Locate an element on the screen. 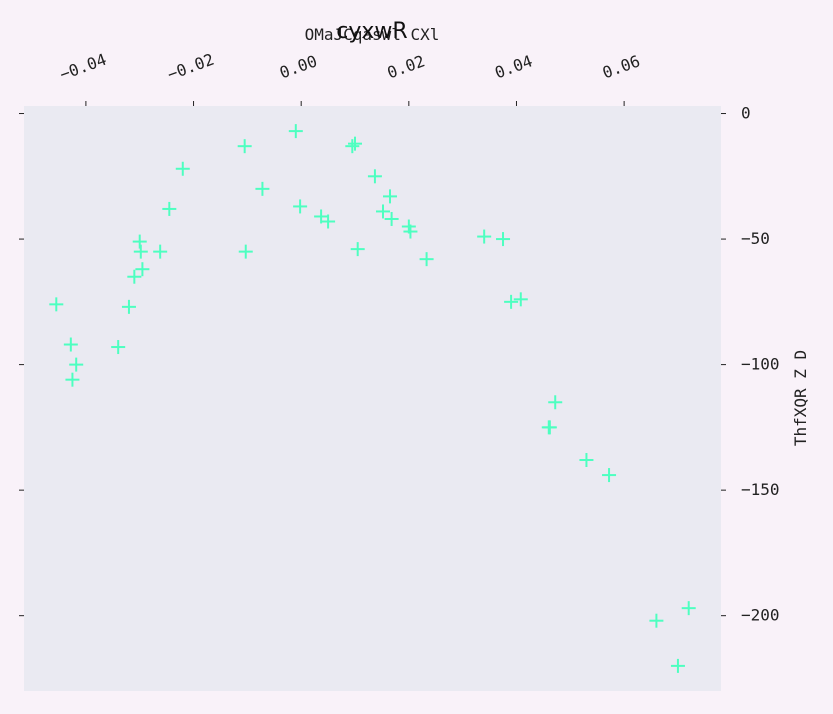 This screenshot has width=833, height=714. x-tick-label: 0.04 is located at coordinates (513, 66).